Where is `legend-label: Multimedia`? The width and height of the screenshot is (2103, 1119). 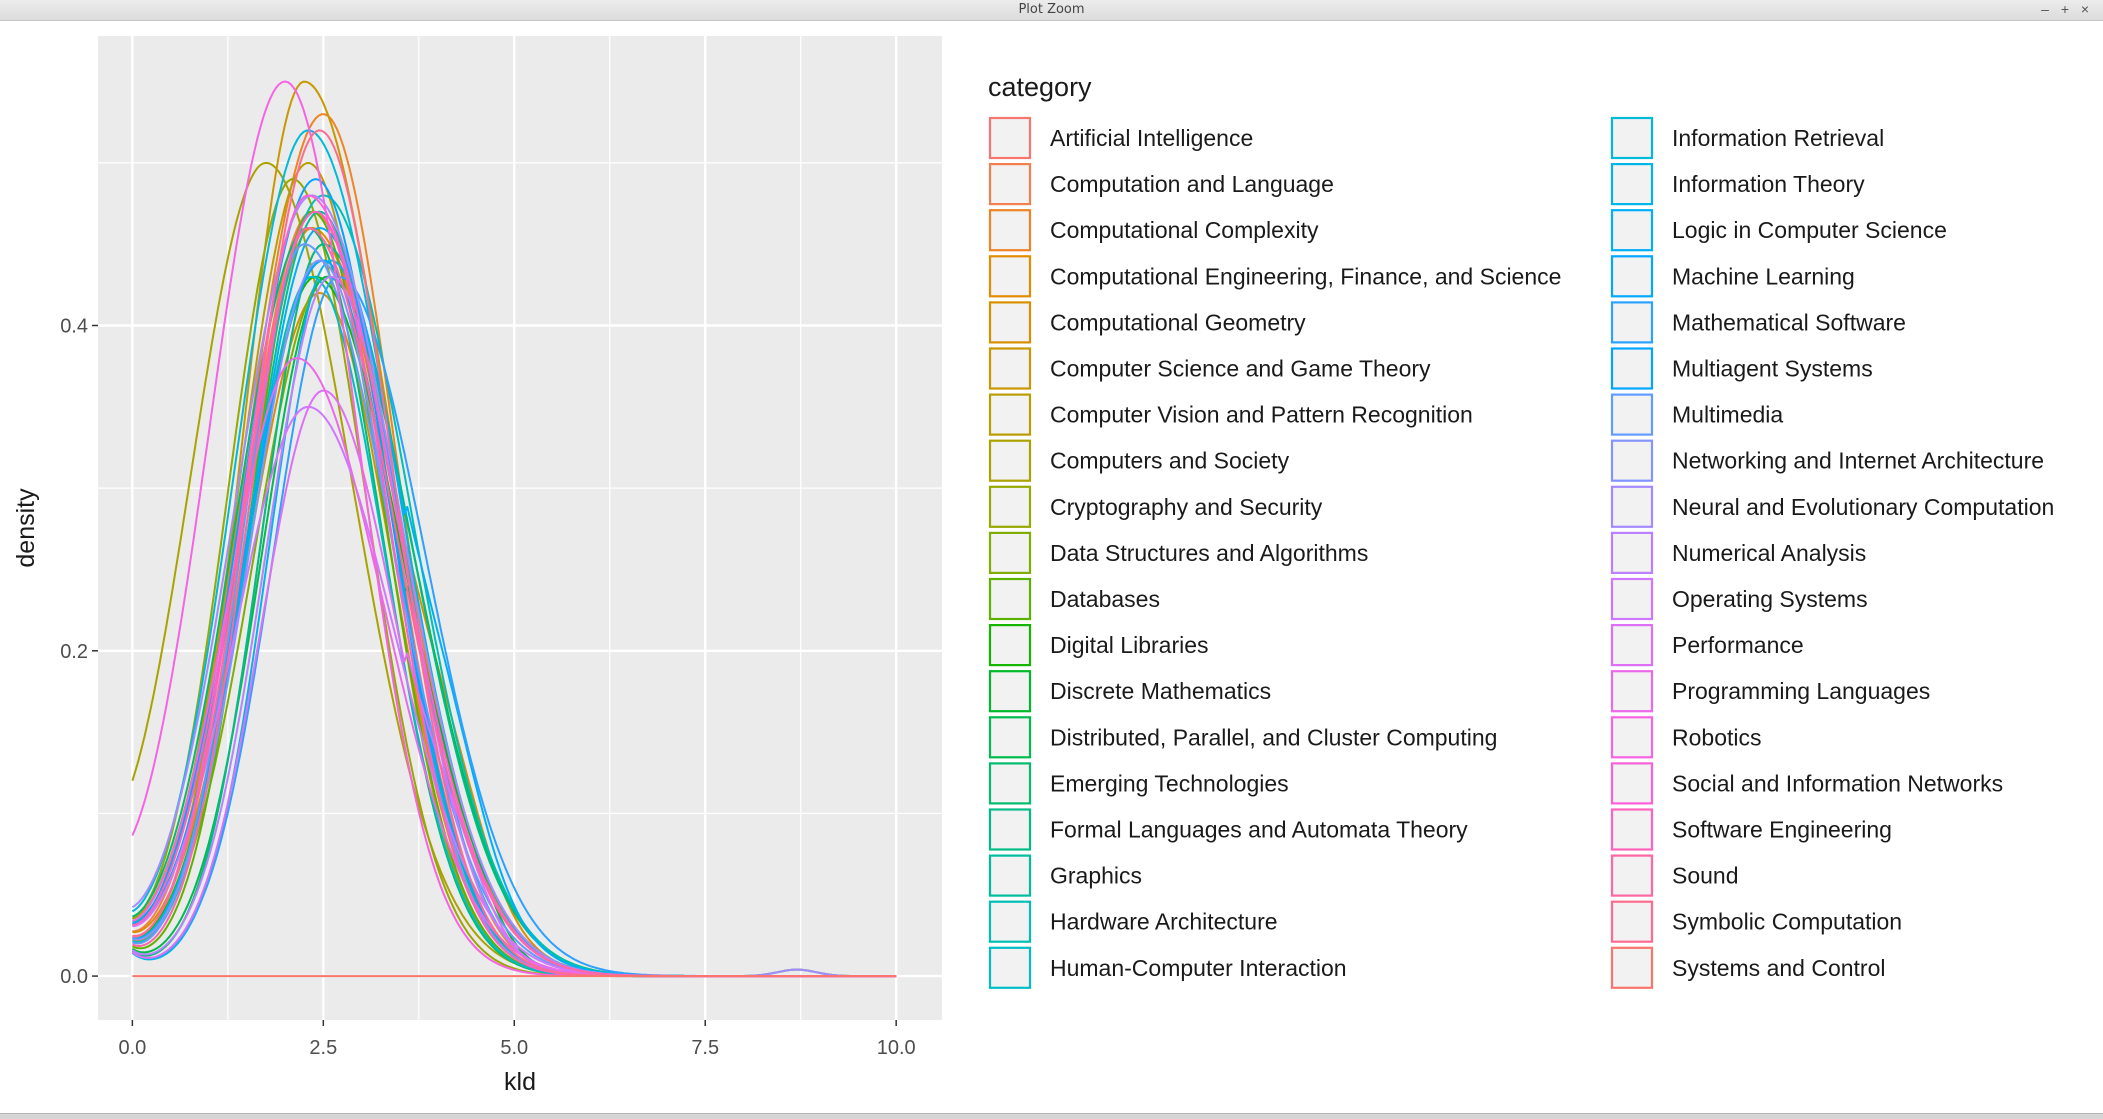
legend-label: Multimedia is located at coordinates (1727, 415).